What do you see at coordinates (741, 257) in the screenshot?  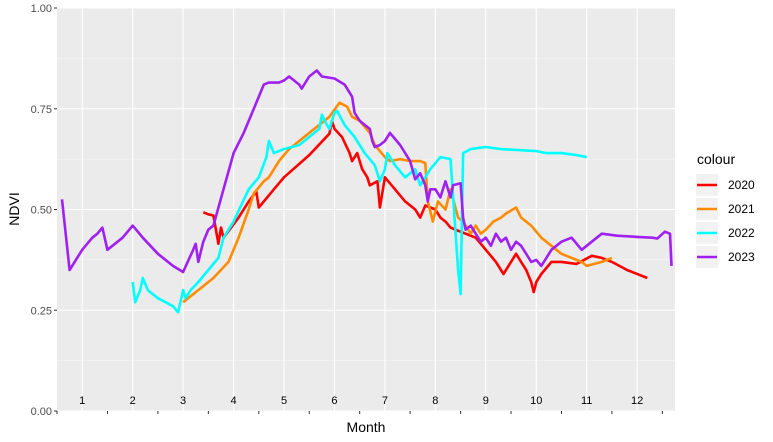 I see `legend-label-2023: 2023` at bounding box center [741, 257].